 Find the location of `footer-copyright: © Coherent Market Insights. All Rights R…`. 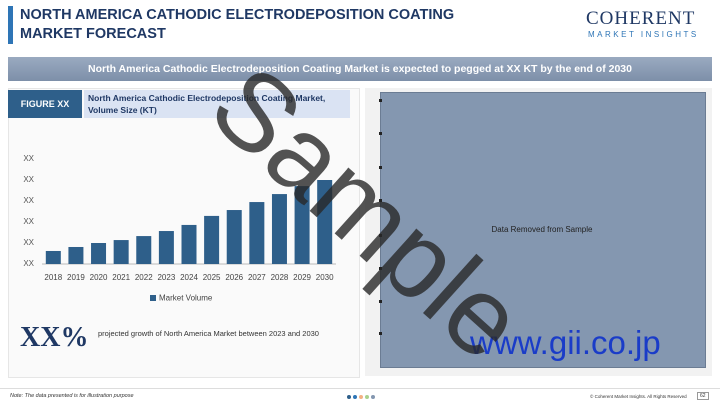

footer-copyright: © Coherent Market Insights. All Rights R… is located at coordinates (638, 396).